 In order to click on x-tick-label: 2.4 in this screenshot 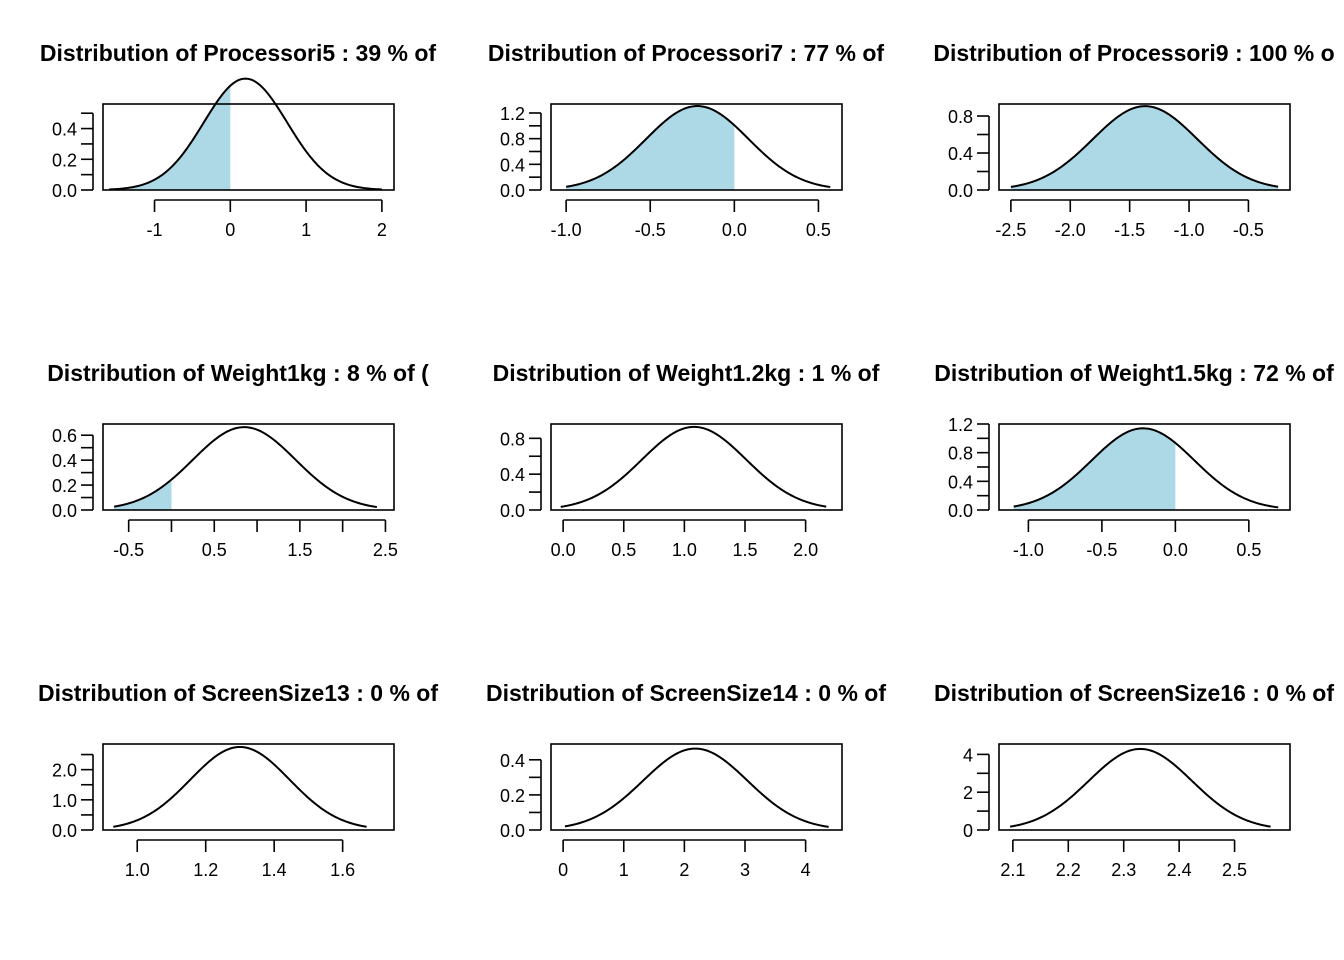, I will do `click(1179, 870)`.